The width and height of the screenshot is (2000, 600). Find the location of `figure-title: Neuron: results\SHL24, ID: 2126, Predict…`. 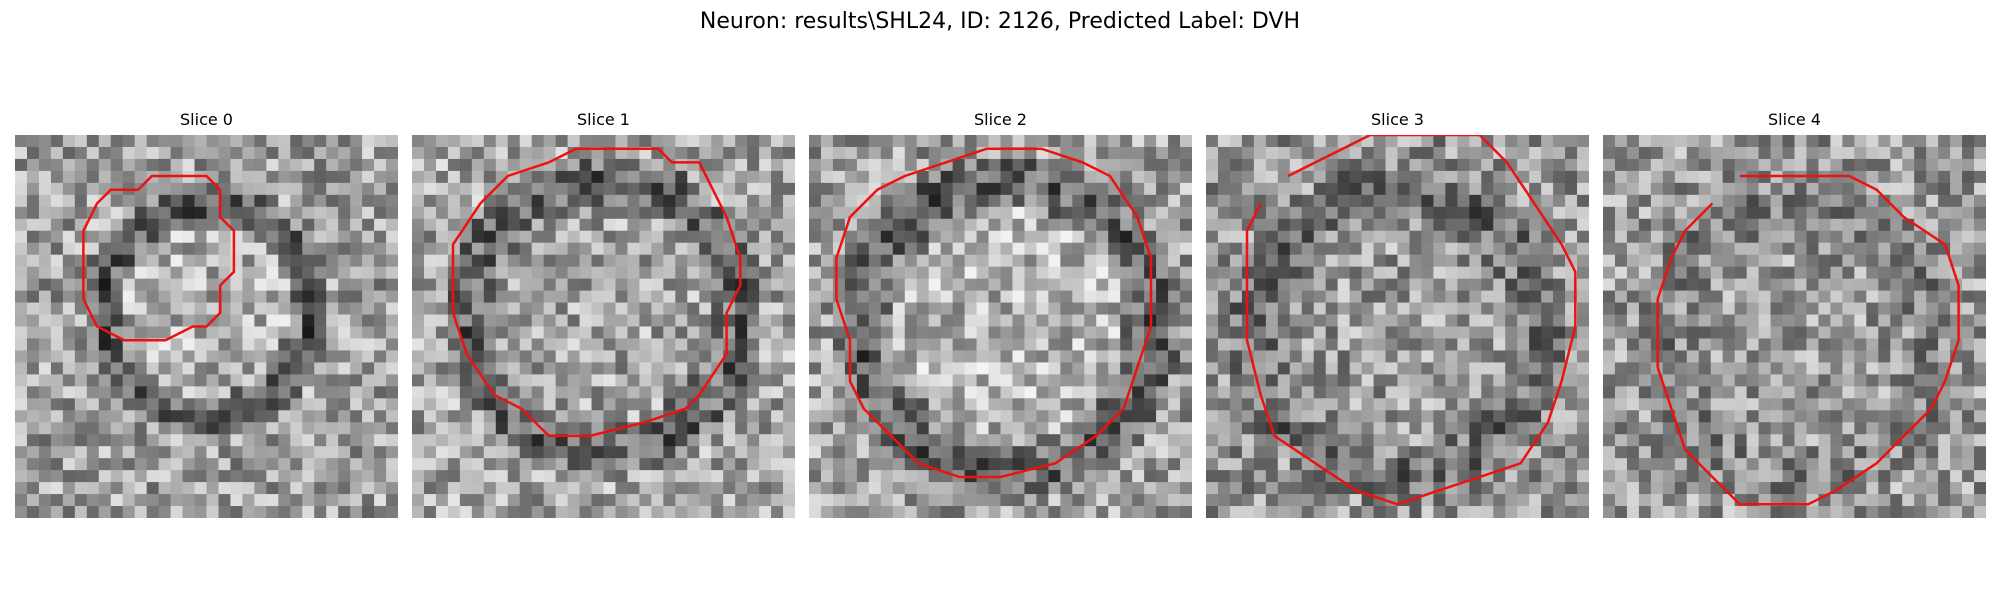

figure-title: Neuron: results\SHL24, ID: 2126, Predict… is located at coordinates (1000, 21).